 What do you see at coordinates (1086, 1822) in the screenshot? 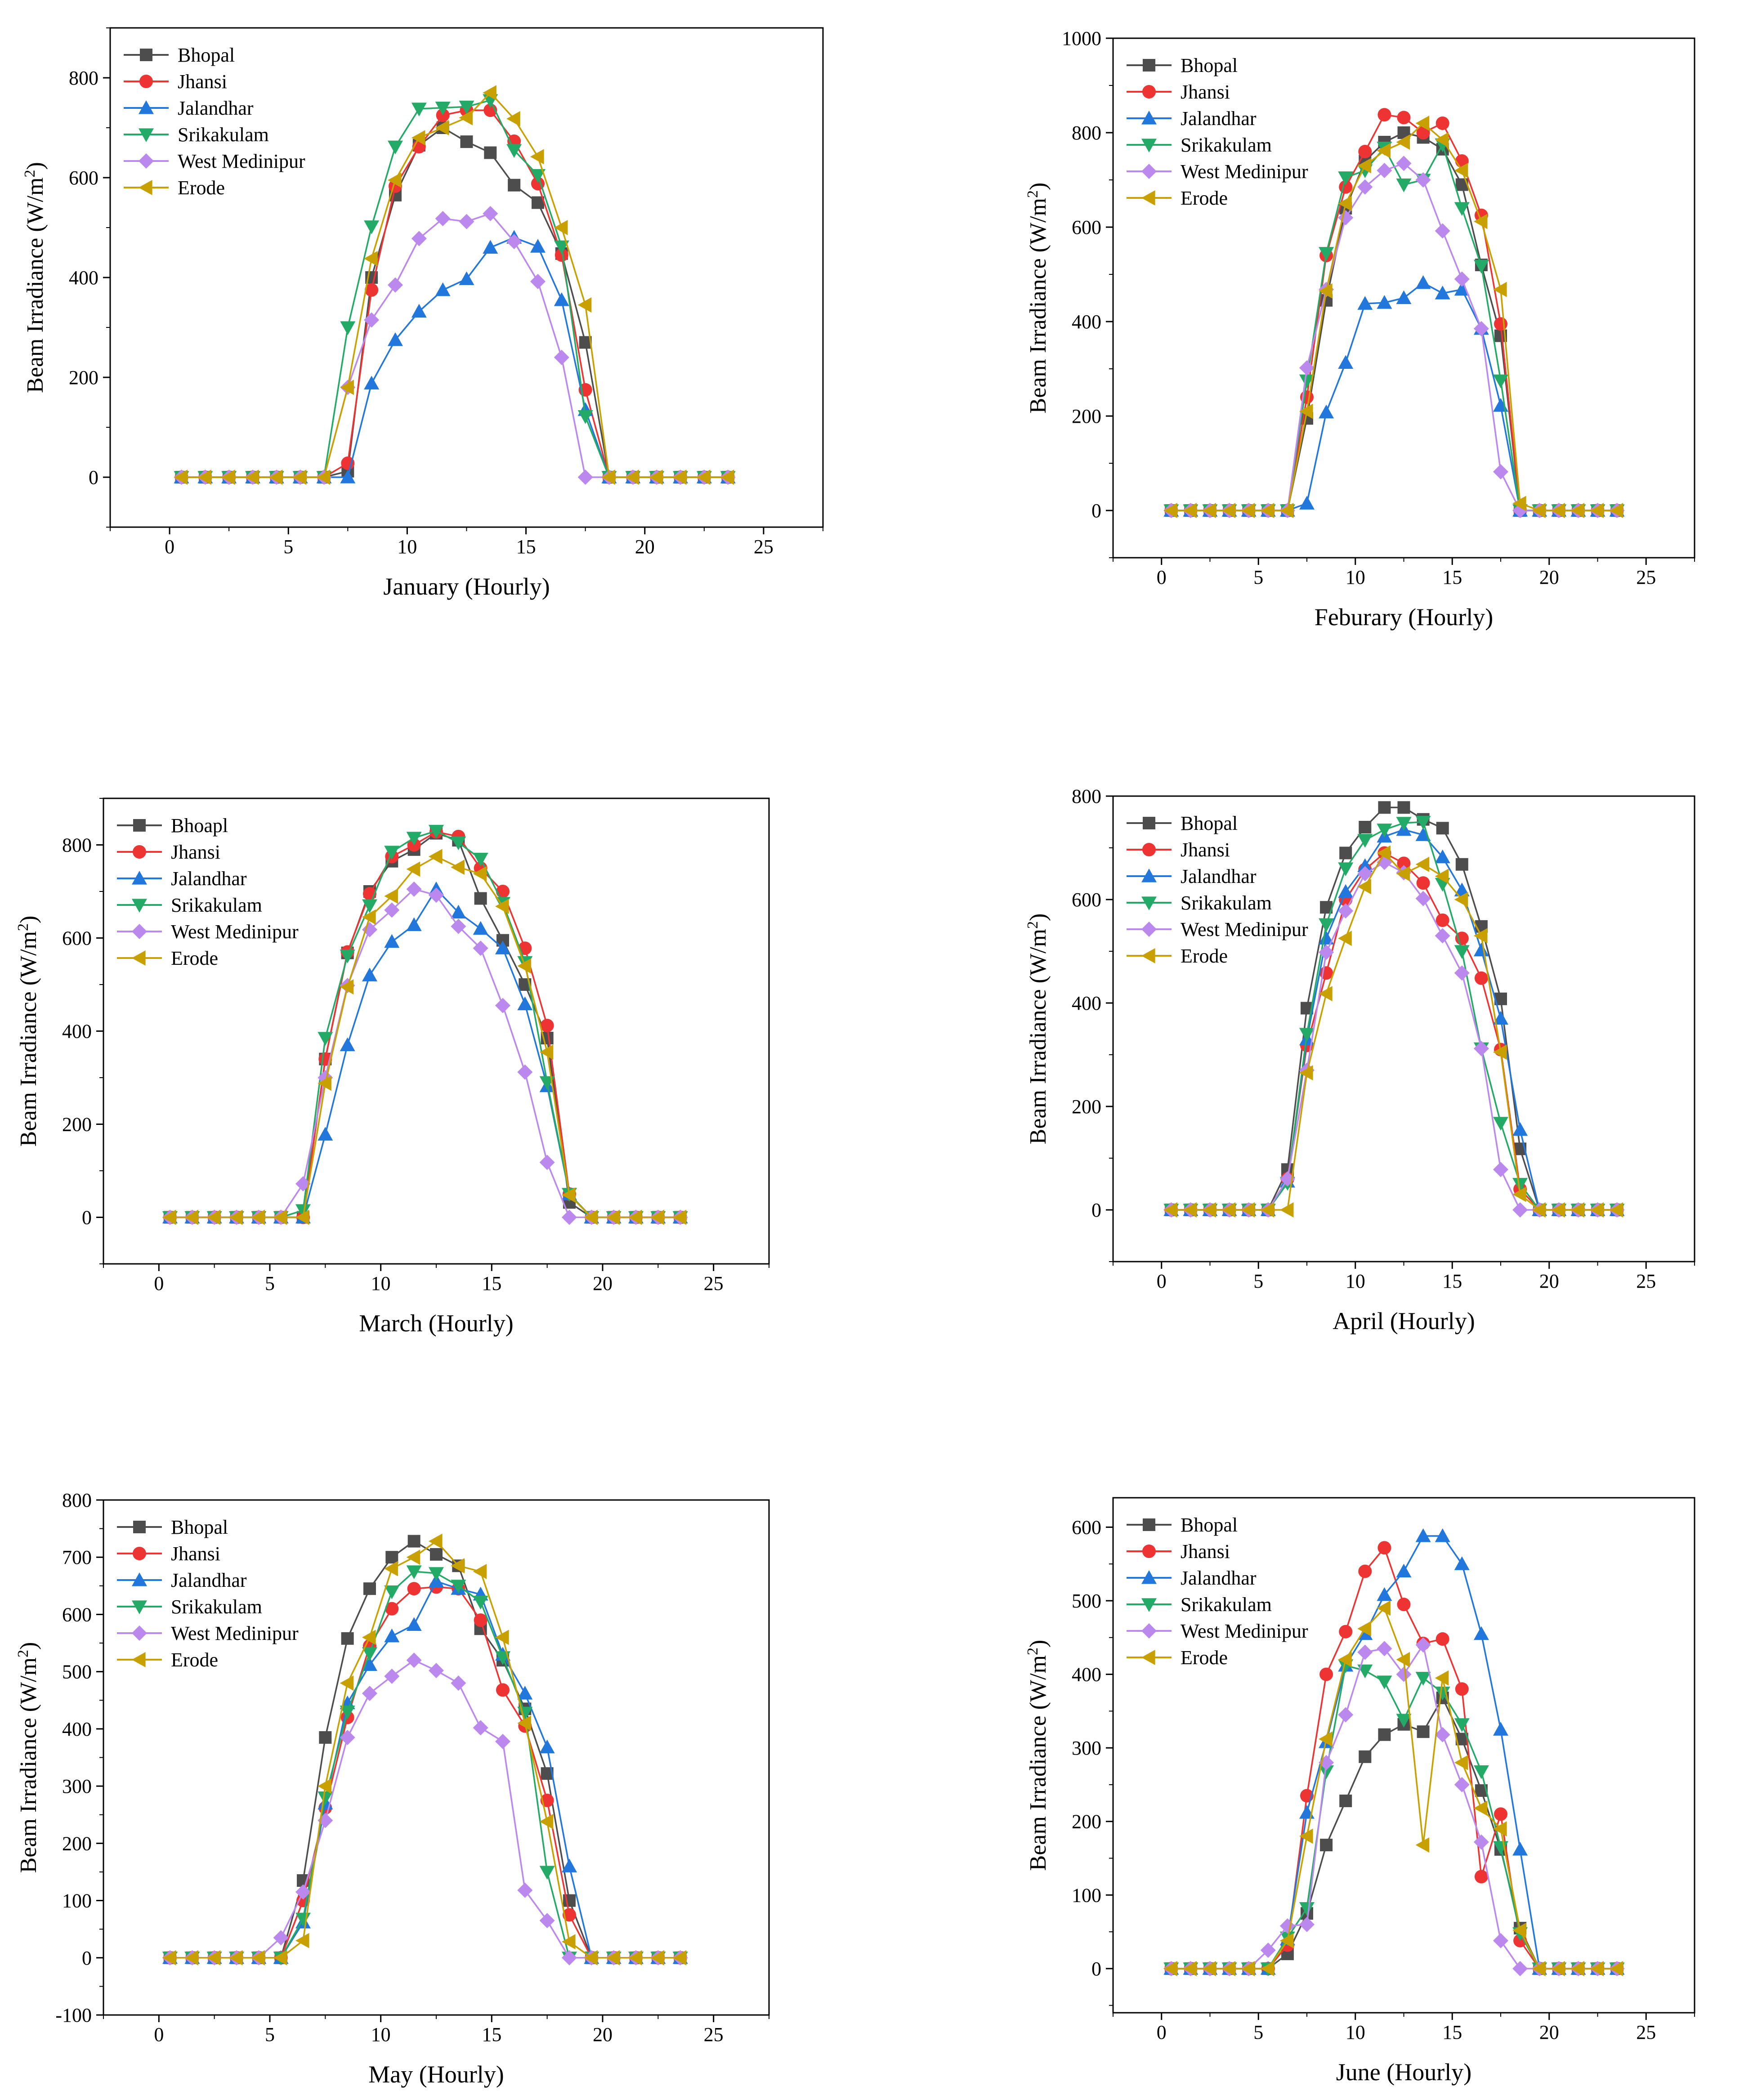
I see `y-tick-label: 200` at bounding box center [1086, 1822].